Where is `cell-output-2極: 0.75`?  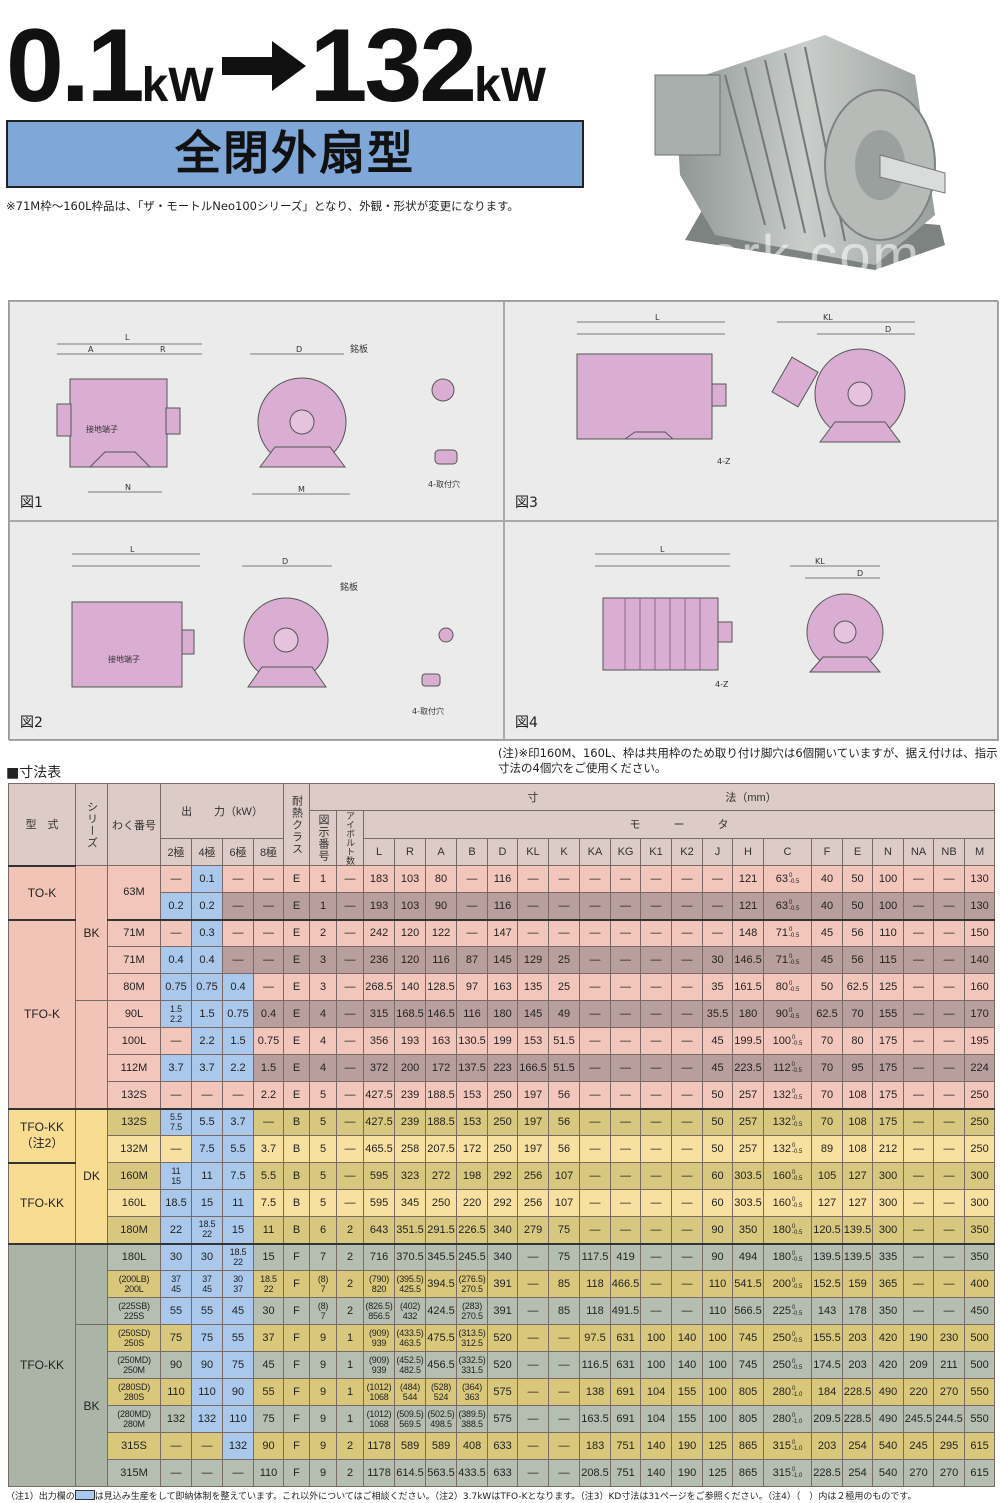 cell-output-2極: 0.75 is located at coordinates (176, 987).